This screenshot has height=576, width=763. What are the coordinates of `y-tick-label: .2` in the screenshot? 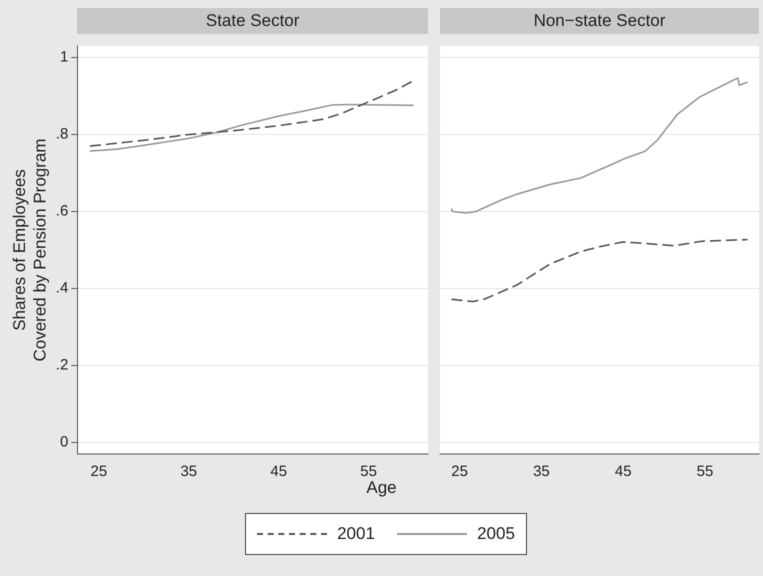 It's located at (62, 365).